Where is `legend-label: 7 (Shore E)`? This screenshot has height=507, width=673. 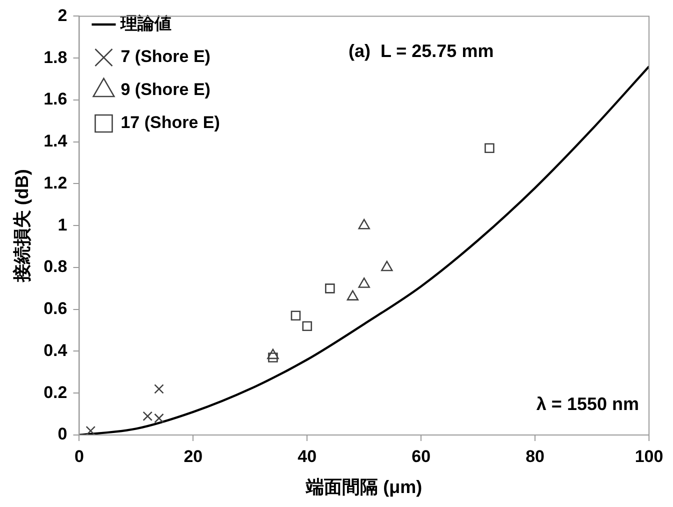 legend-label: 7 (Shore E) is located at coordinates (165, 56).